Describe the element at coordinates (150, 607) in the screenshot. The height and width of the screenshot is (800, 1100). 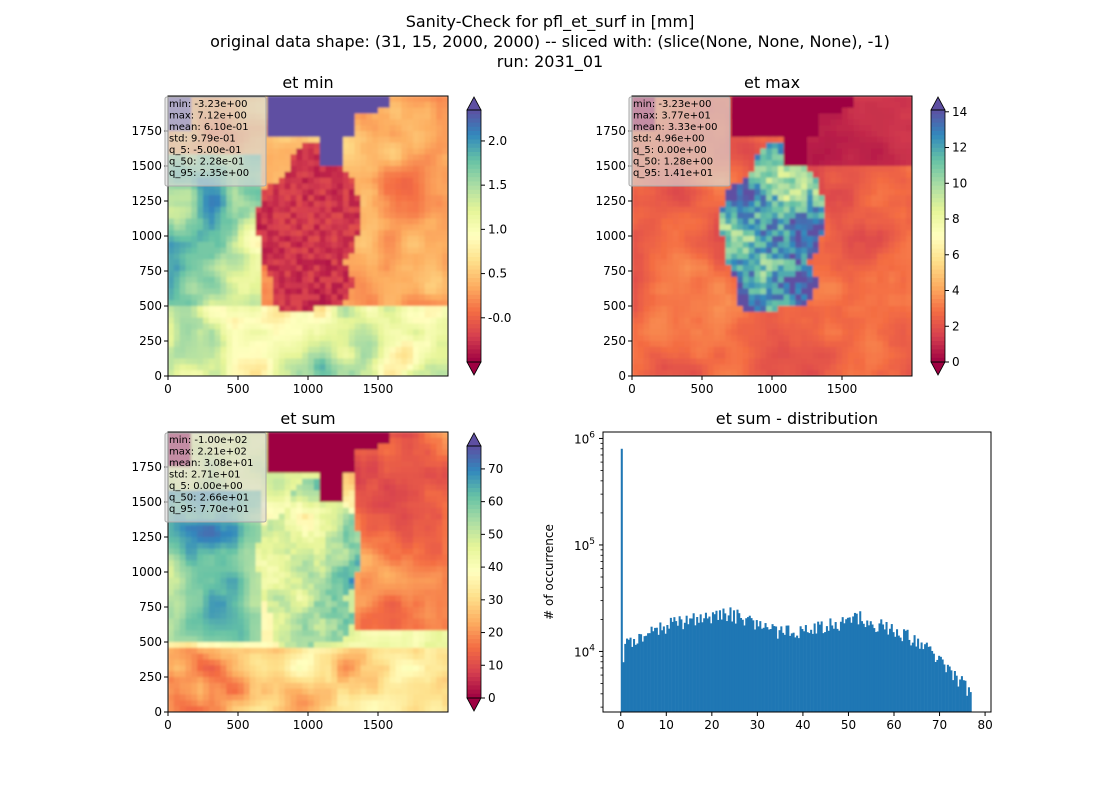
I see `panel-3-ytick-label: 750` at that location.